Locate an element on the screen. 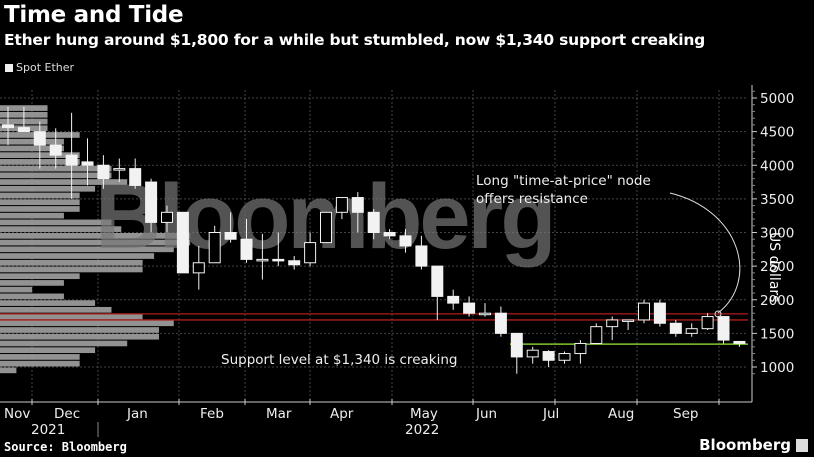  y-tick-label: 5000 is located at coordinates (777, 99).